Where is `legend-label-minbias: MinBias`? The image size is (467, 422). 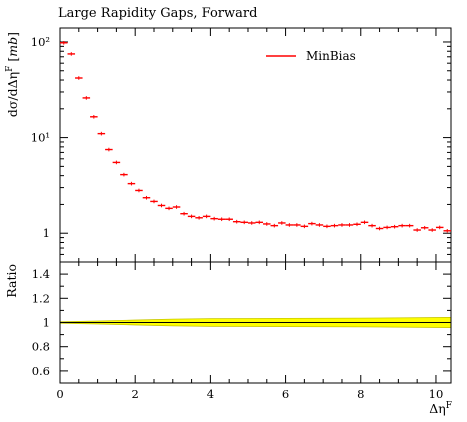 legend-label-minbias: MinBias is located at coordinates (331, 56).